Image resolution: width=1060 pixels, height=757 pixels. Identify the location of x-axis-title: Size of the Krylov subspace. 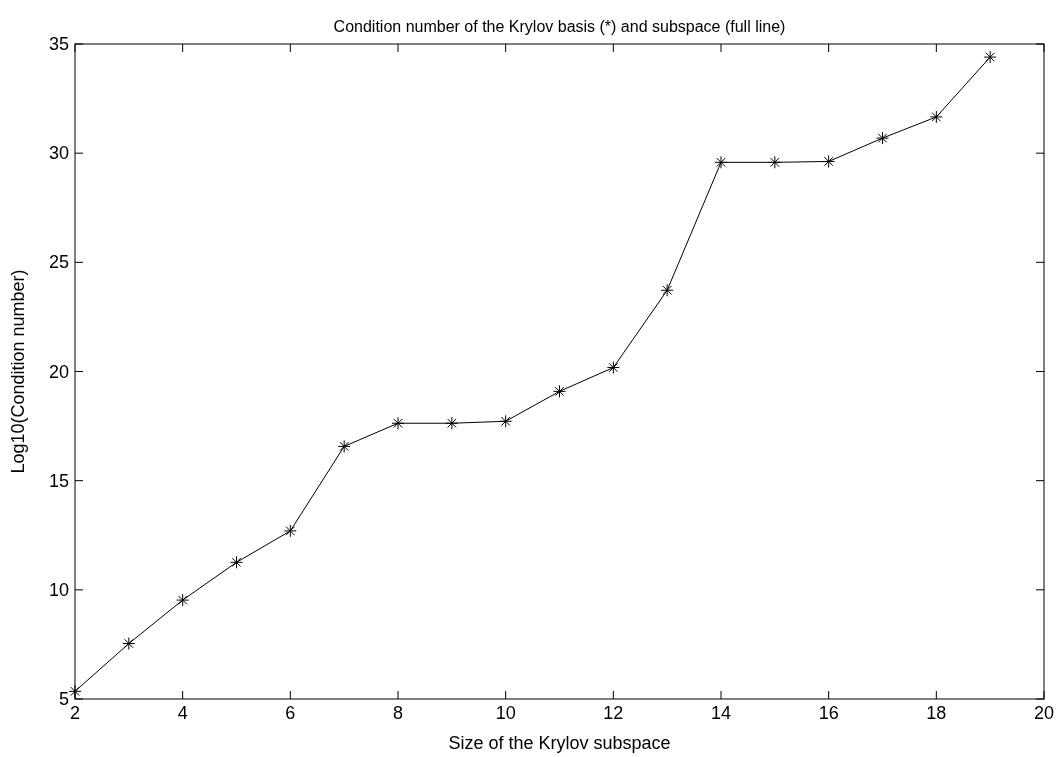
(559, 743).